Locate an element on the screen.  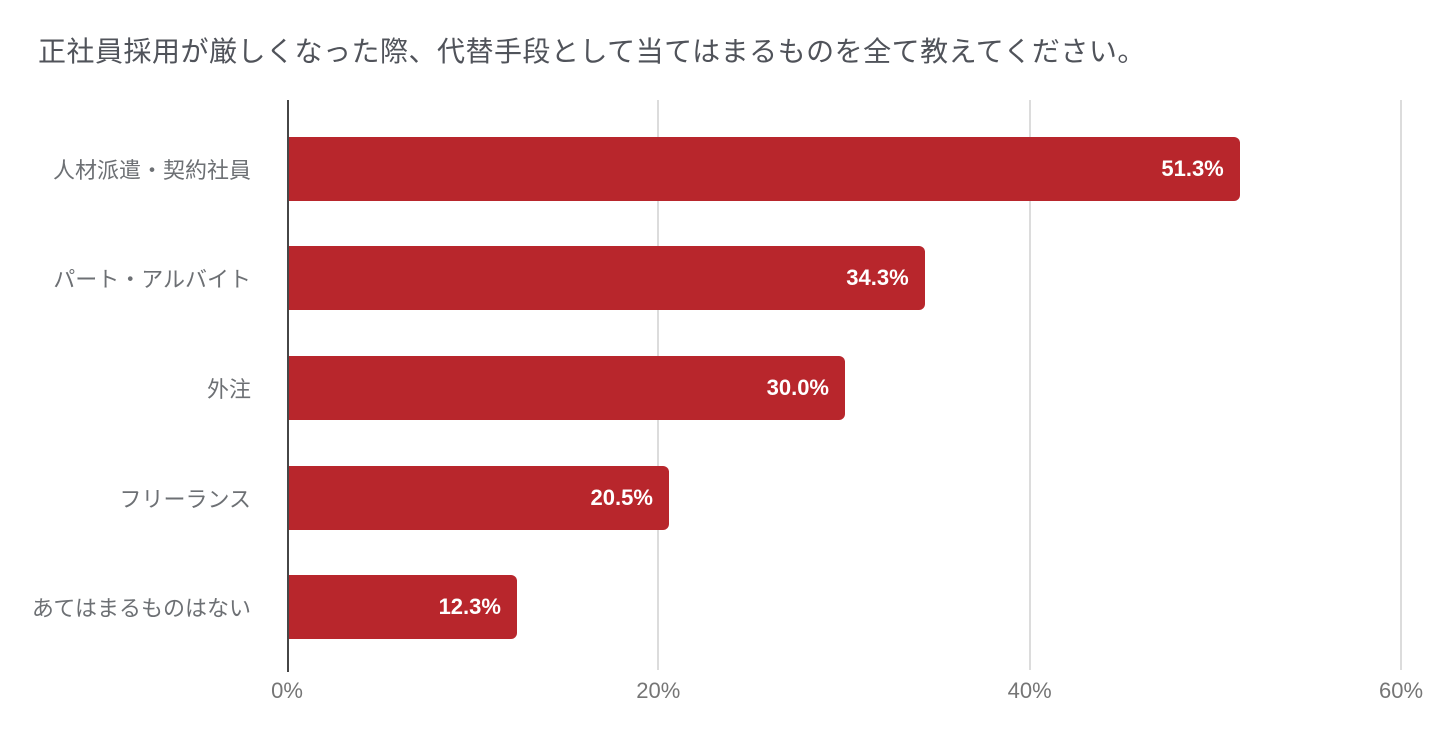
bar-value-label: 34.3% is located at coordinates (877, 278).